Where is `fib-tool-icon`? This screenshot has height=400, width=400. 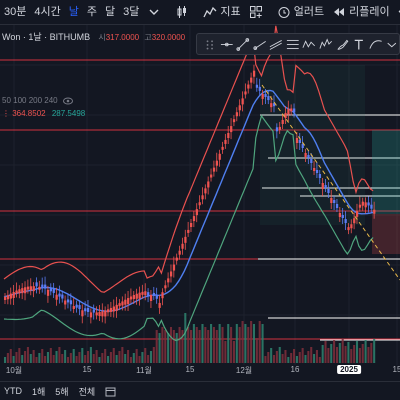 fib-tool-icon is located at coordinates (293, 44).